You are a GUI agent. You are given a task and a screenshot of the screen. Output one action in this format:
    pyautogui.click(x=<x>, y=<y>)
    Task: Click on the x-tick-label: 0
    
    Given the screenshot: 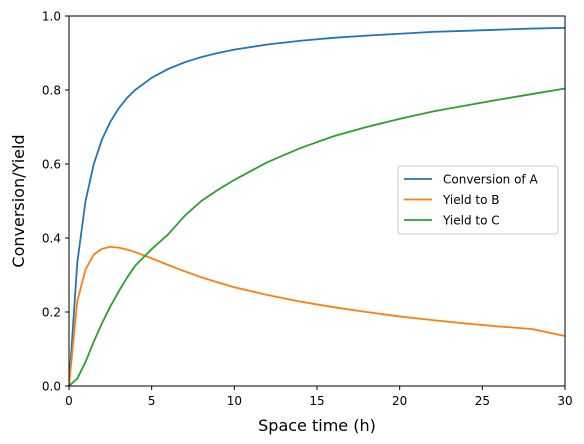 What is the action you would take?
    pyautogui.click(x=69, y=401)
    